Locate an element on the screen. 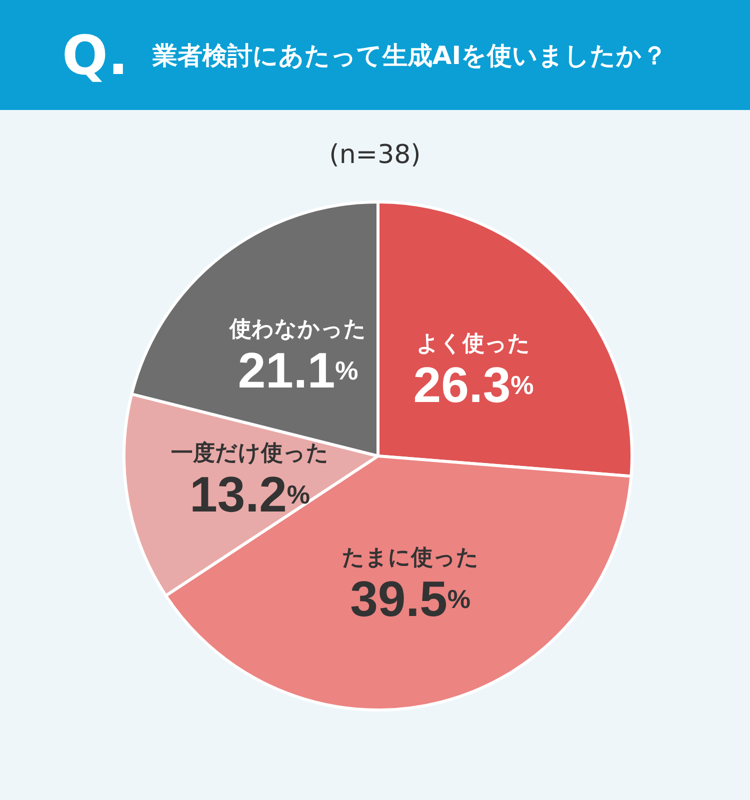  data-label: 13.2% is located at coordinates (250, 494).